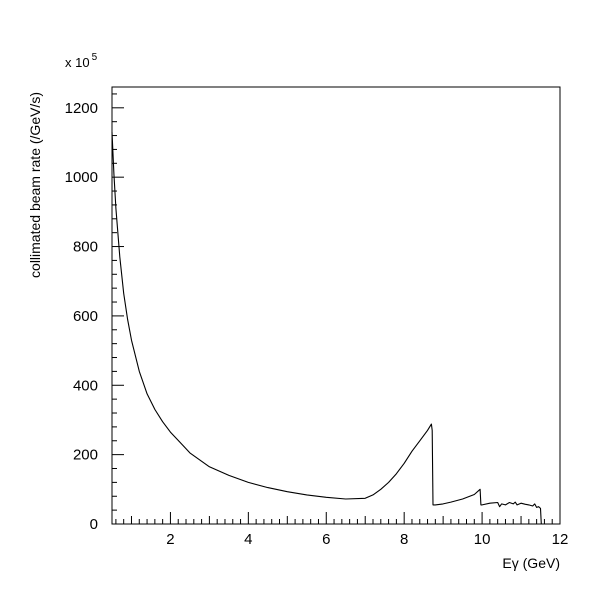 This screenshot has height=600, width=600. I want to click on x-axis-title: Eγ (GeV), so click(531, 563).